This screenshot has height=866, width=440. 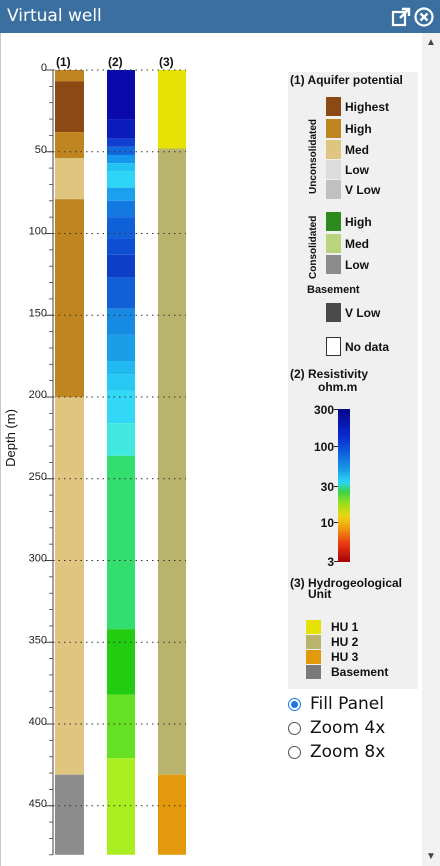 I want to click on depth-tick-label: 50, so click(x=41, y=150).